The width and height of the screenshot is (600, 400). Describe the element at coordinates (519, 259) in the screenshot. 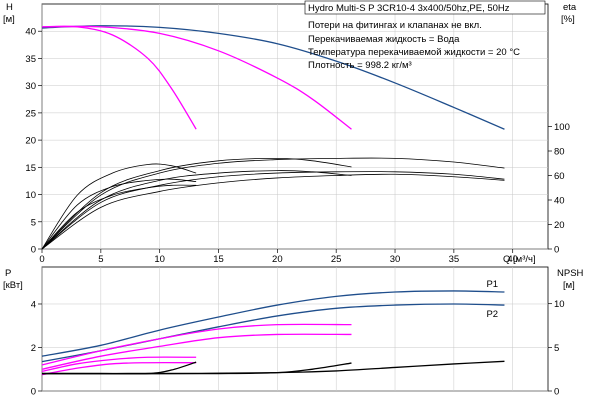

I see `x-axis-label: Q [м³/ч]` at that location.